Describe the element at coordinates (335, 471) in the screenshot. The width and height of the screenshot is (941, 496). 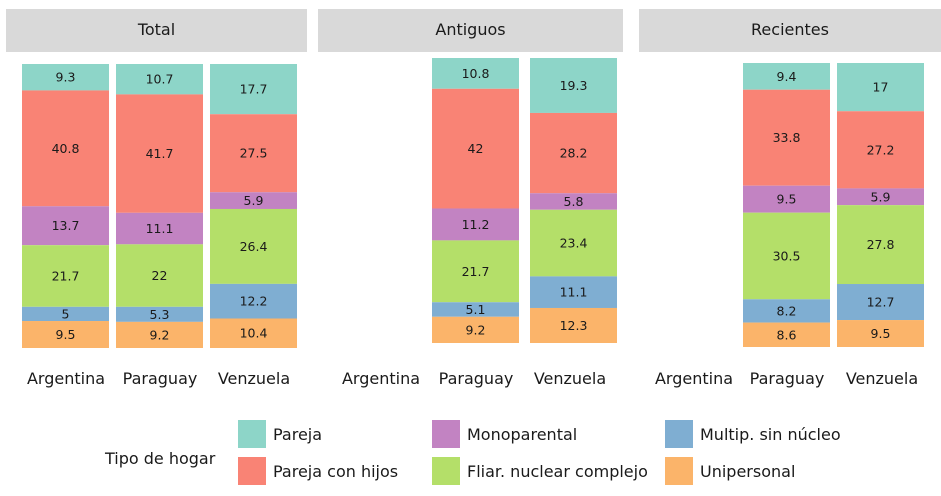
I see `legend-label-pareja-con-hijos: Pareja con hijos` at that location.